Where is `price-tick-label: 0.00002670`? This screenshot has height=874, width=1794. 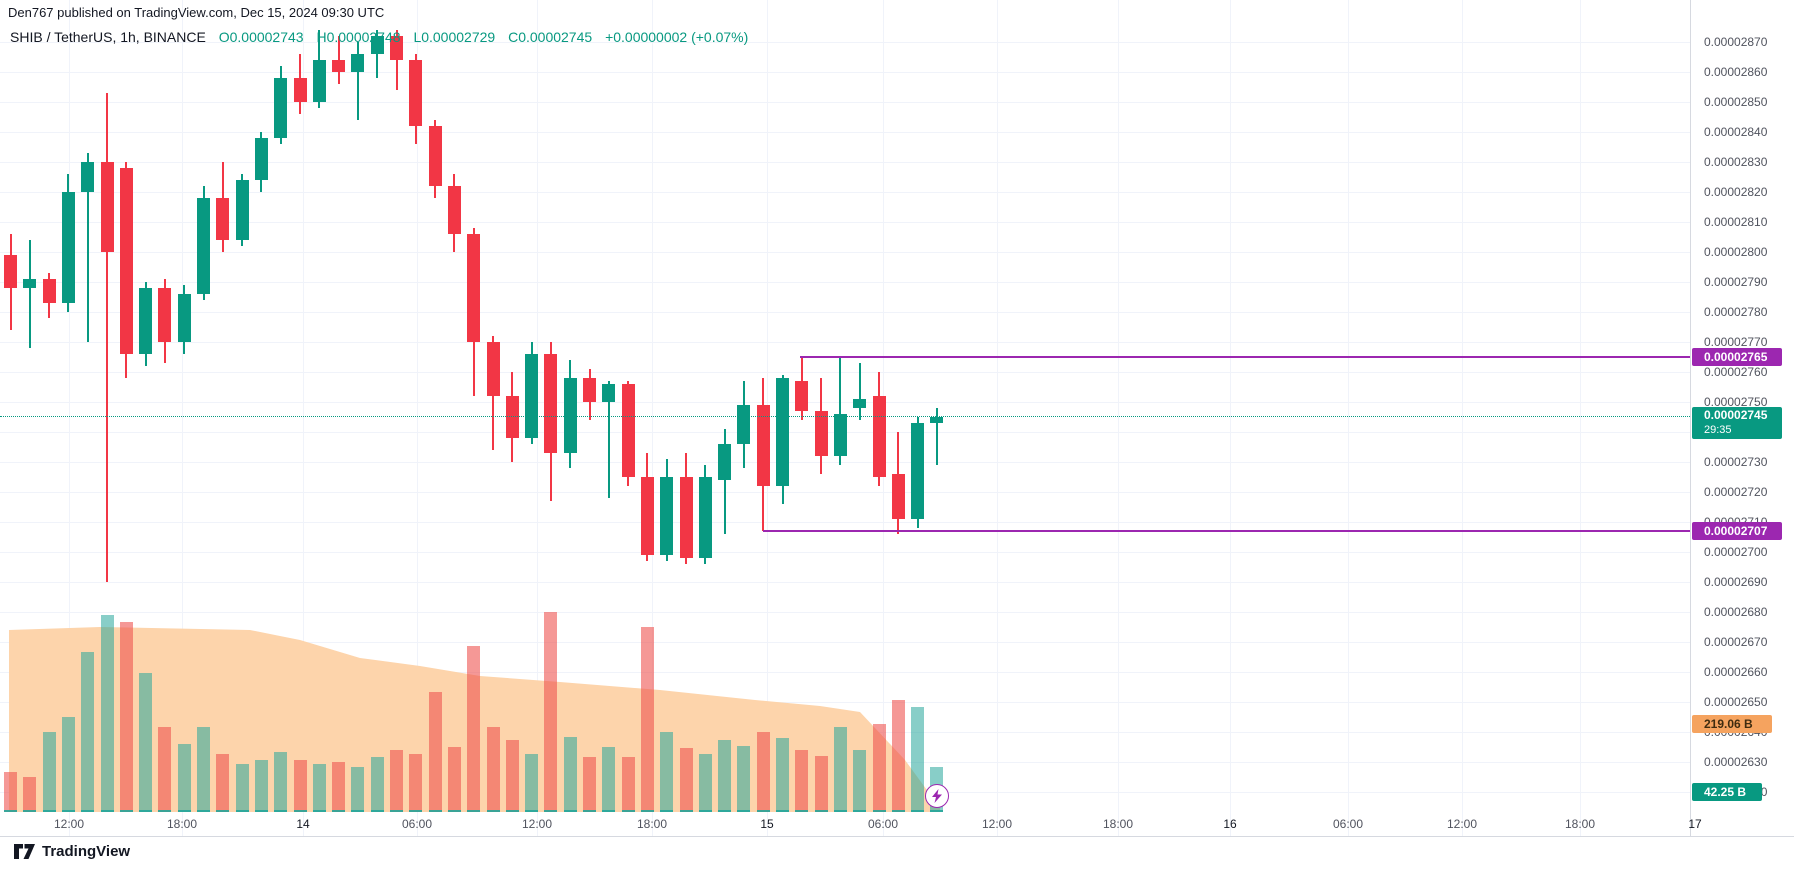
price-tick-label: 0.00002670 is located at coordinates (1736, 642).